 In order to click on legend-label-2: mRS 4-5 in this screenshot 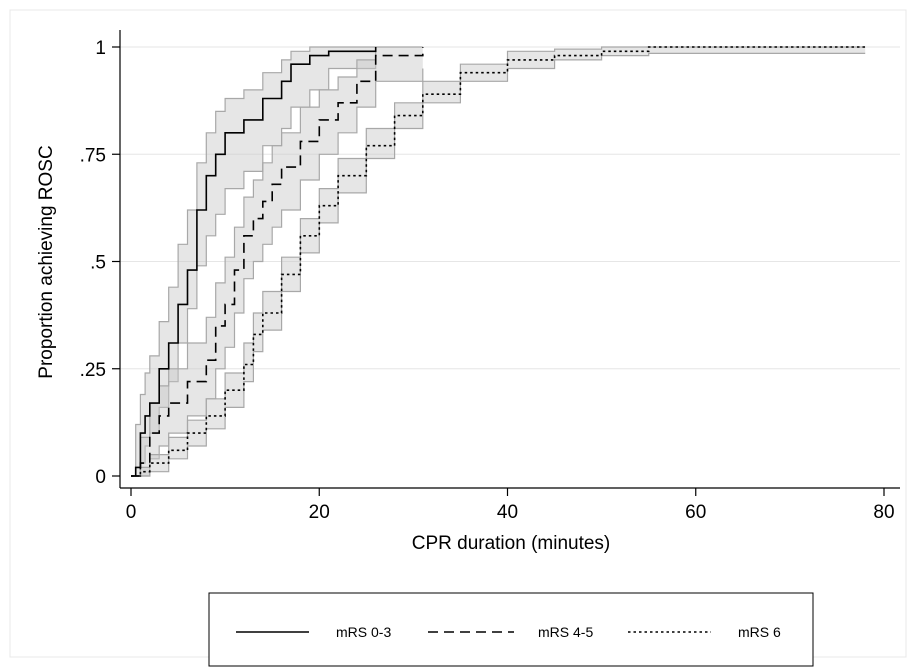, I will do `click(565, 632)`.